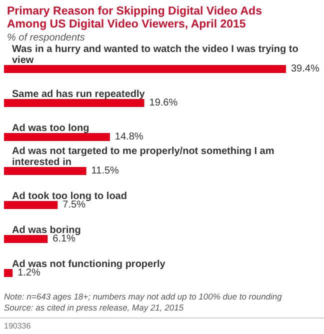 This screenshot has height=334, width=324. Describe the element at coordinates (94, 307) in the screenshot. I see `source-note: Source: as cited in press release, May 21, 2015` at that location.